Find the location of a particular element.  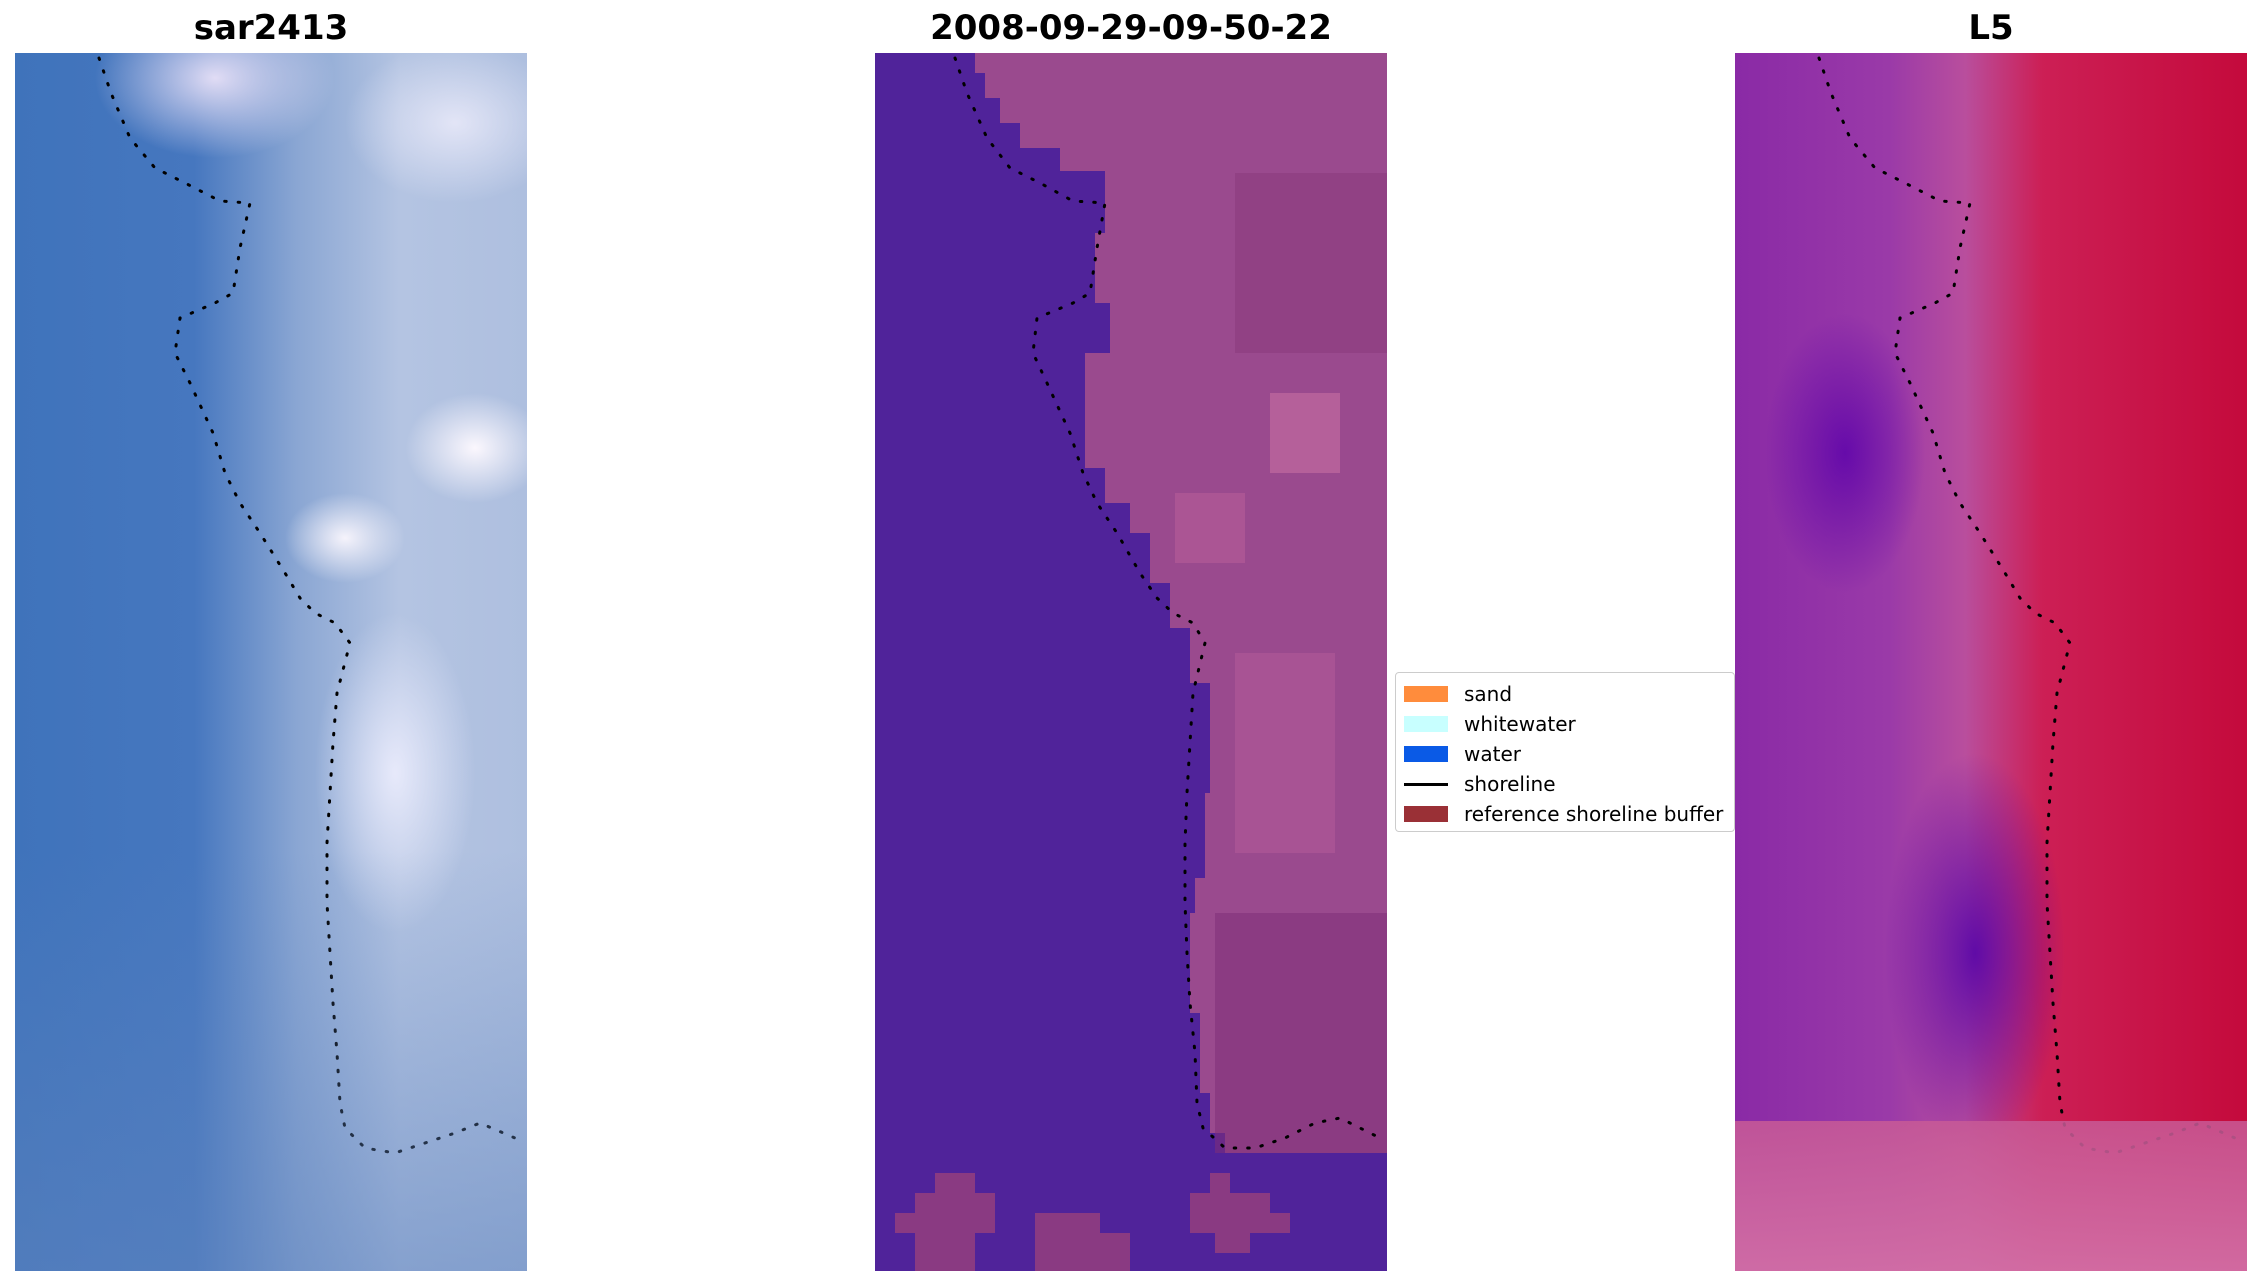

legend-item-water: water is located at coordinates (1565, 754).